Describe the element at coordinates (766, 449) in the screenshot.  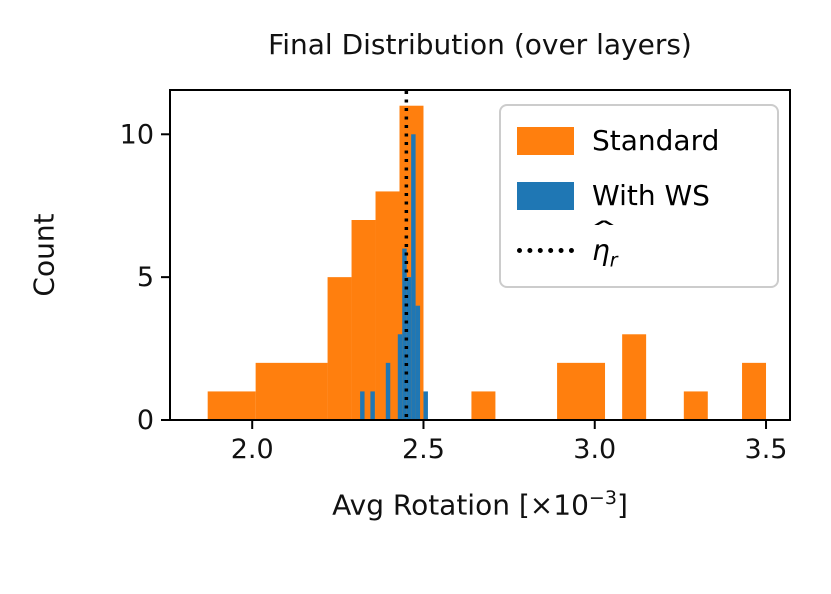
I see `x-tick-label: 3.5` at that location.